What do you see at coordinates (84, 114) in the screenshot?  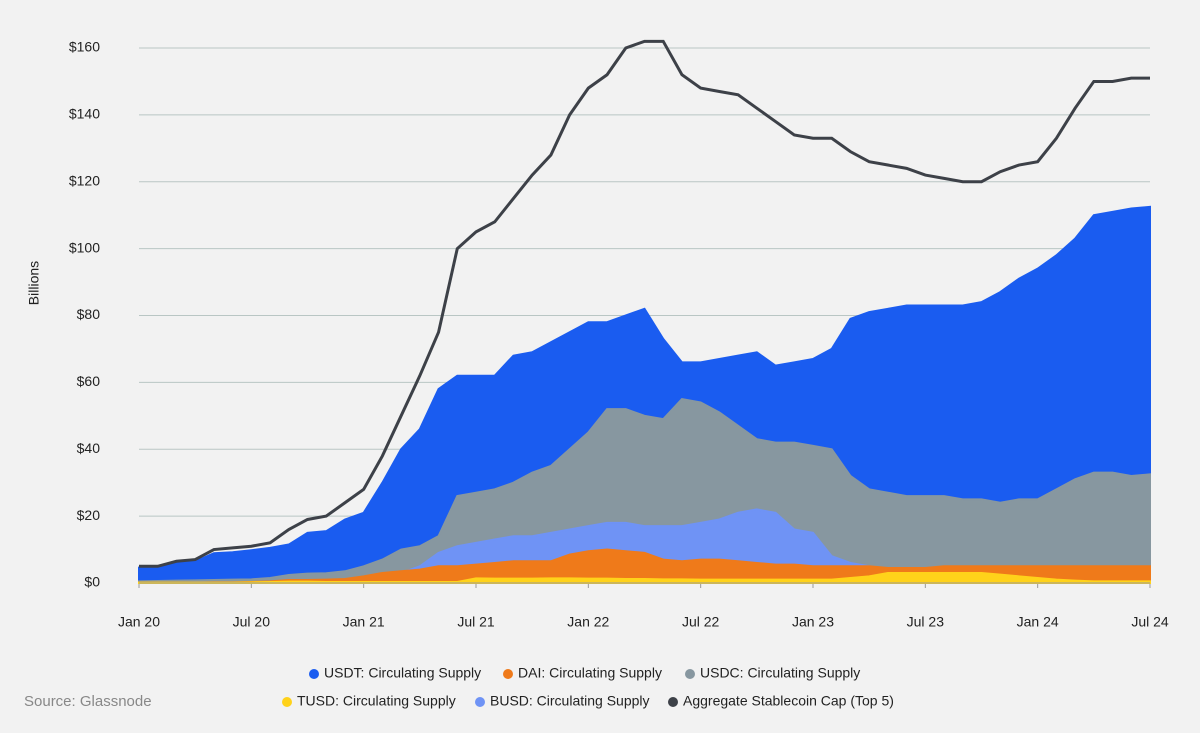 I see `y-tick-label: $140` at bounding box center [84, 114].